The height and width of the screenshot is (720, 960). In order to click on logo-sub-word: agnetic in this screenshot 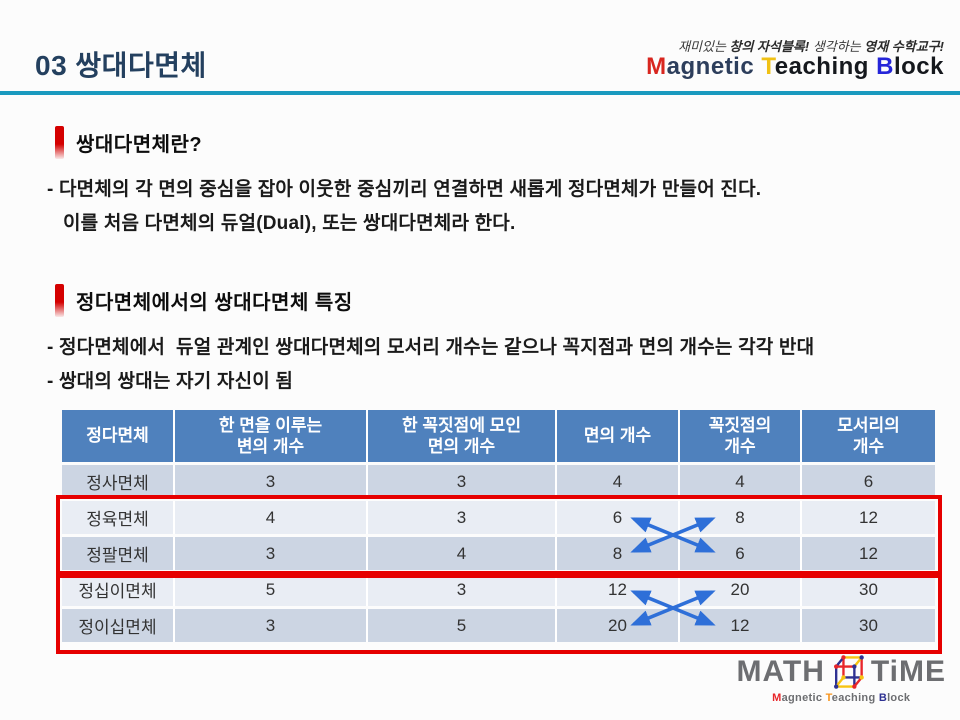, I will do `click(803, 698)`.